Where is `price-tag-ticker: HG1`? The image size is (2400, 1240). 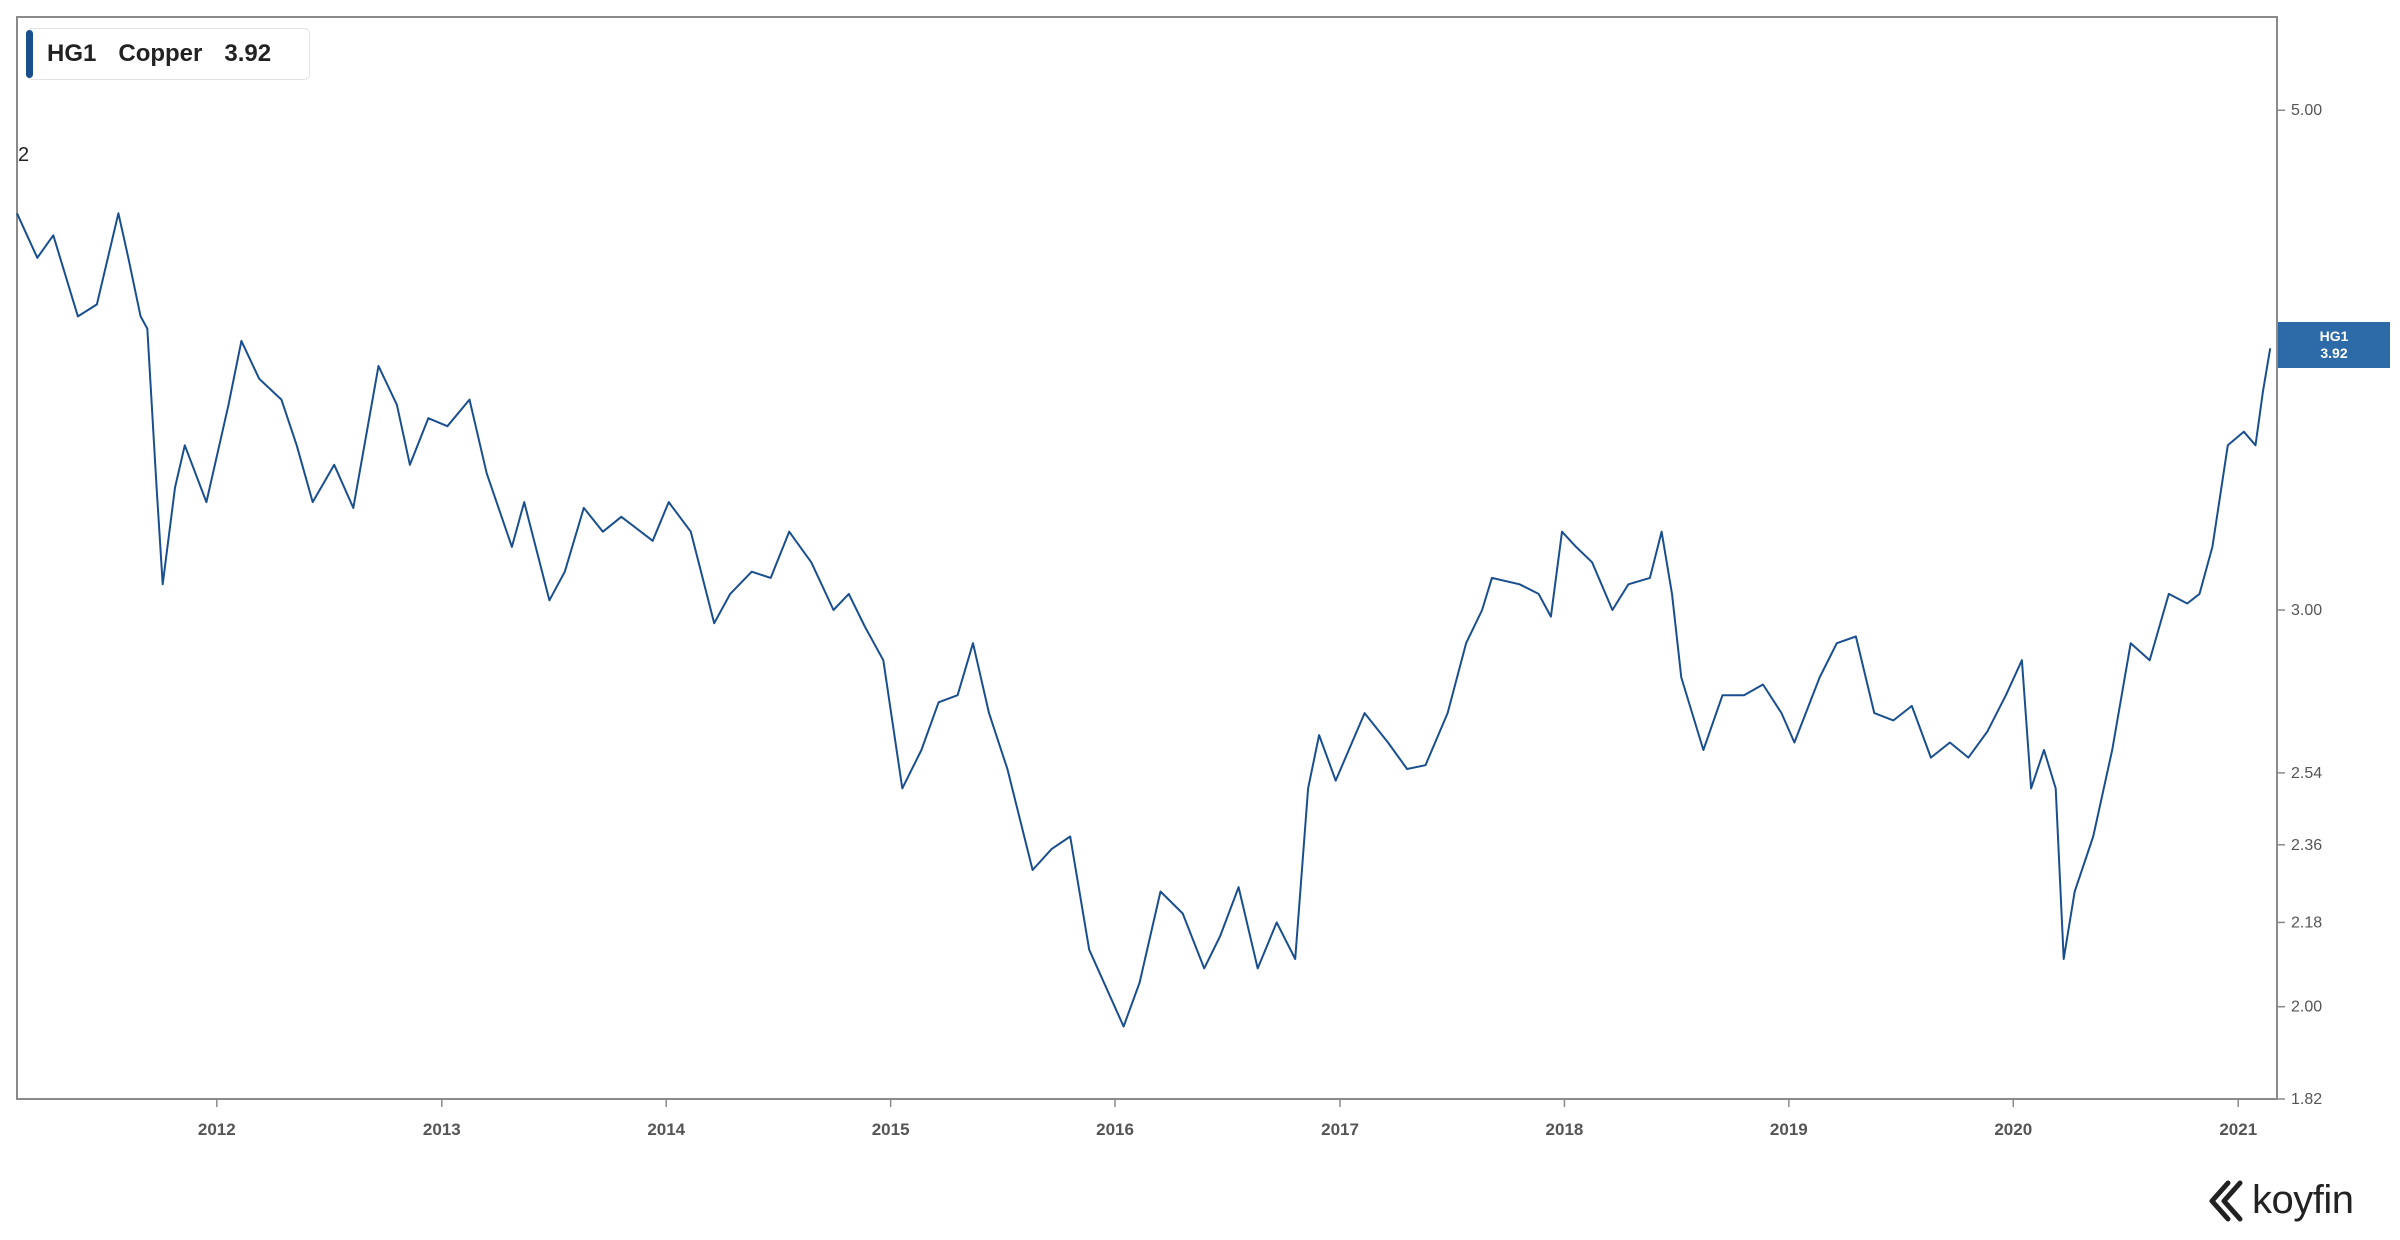
price-tag-ticker: HG1 is located at coordinates (2334, 336).